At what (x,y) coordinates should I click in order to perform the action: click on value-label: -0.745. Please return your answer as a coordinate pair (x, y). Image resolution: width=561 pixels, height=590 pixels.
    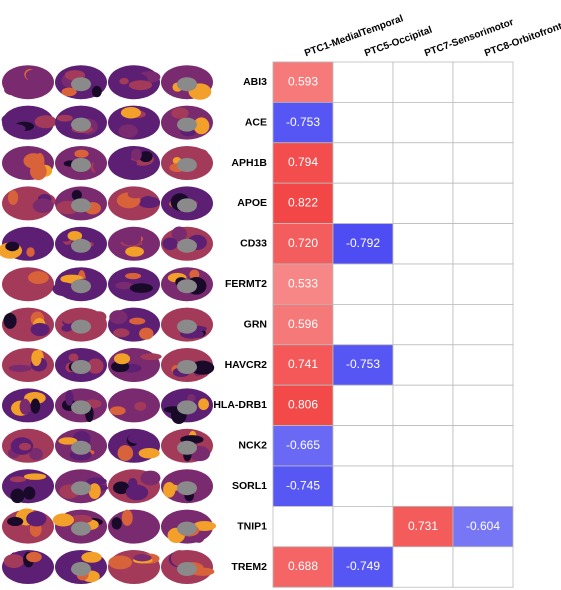
    Looking at the image, I should click on (303, 485).